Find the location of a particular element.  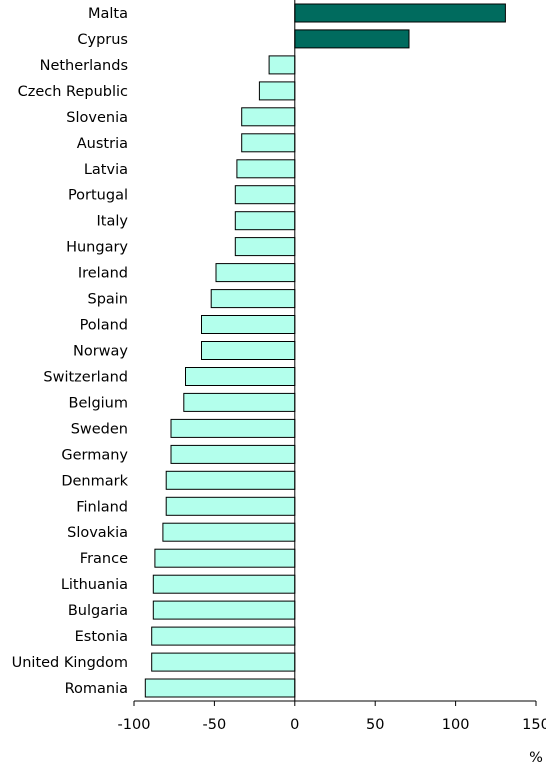

category-label: Austria is located at coordinates (102, 144).